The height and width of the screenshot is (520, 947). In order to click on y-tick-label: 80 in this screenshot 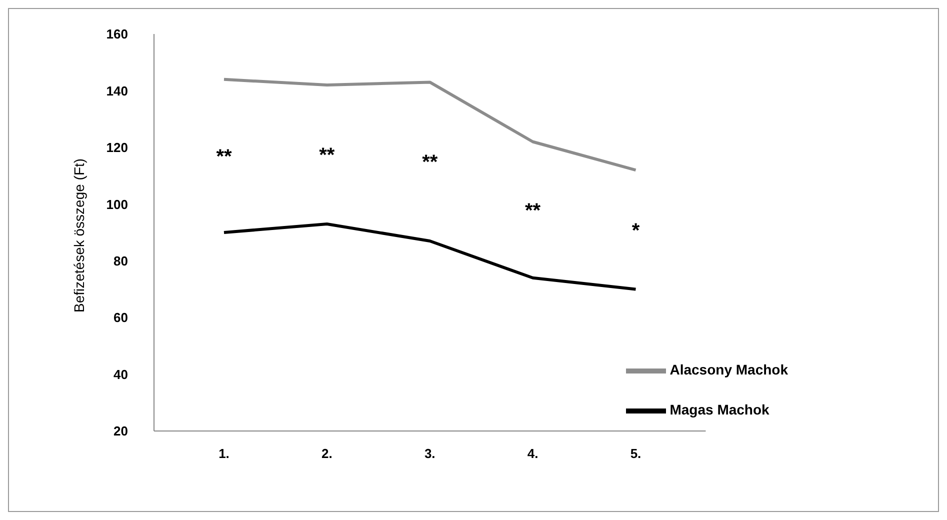, I will do `click(121, 260)`.